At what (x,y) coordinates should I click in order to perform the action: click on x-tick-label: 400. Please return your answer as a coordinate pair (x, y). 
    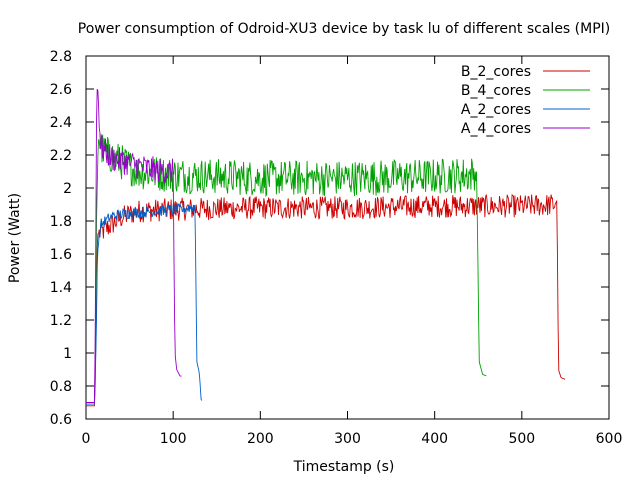
    Looking at the image, I should click on (434, 439).